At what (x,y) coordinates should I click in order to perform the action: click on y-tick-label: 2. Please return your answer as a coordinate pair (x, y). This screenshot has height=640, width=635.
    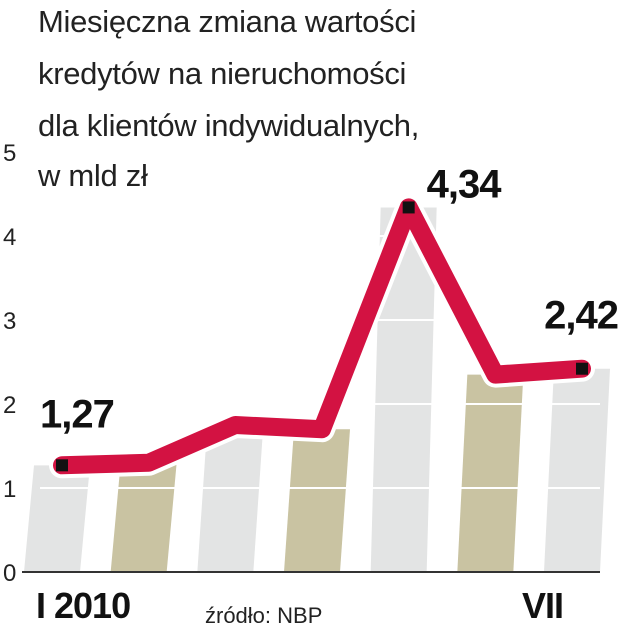
    Looking at the image, I should click on (9, 405).